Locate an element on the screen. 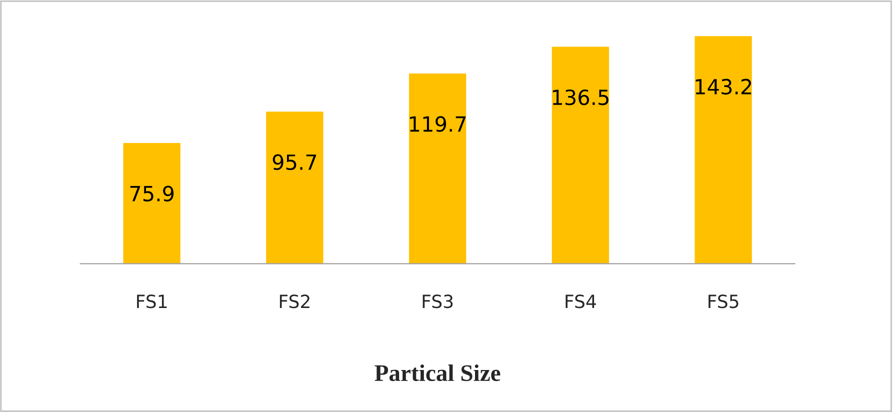 The height and width of the screenshot is (412, 893). data-label: 119.7 is located at coordinates (438, 124).